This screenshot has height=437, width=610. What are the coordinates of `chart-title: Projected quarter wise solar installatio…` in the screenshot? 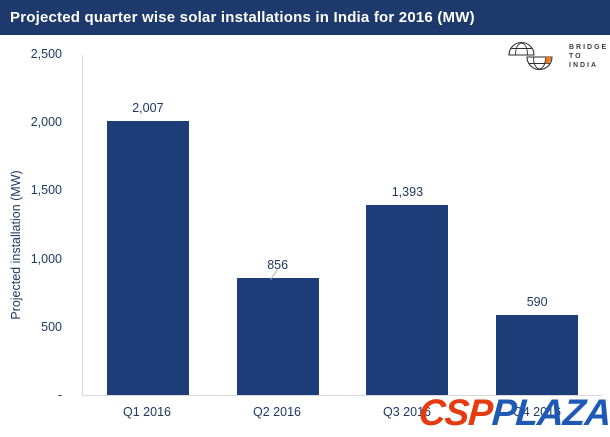 It's located at (242, 17).